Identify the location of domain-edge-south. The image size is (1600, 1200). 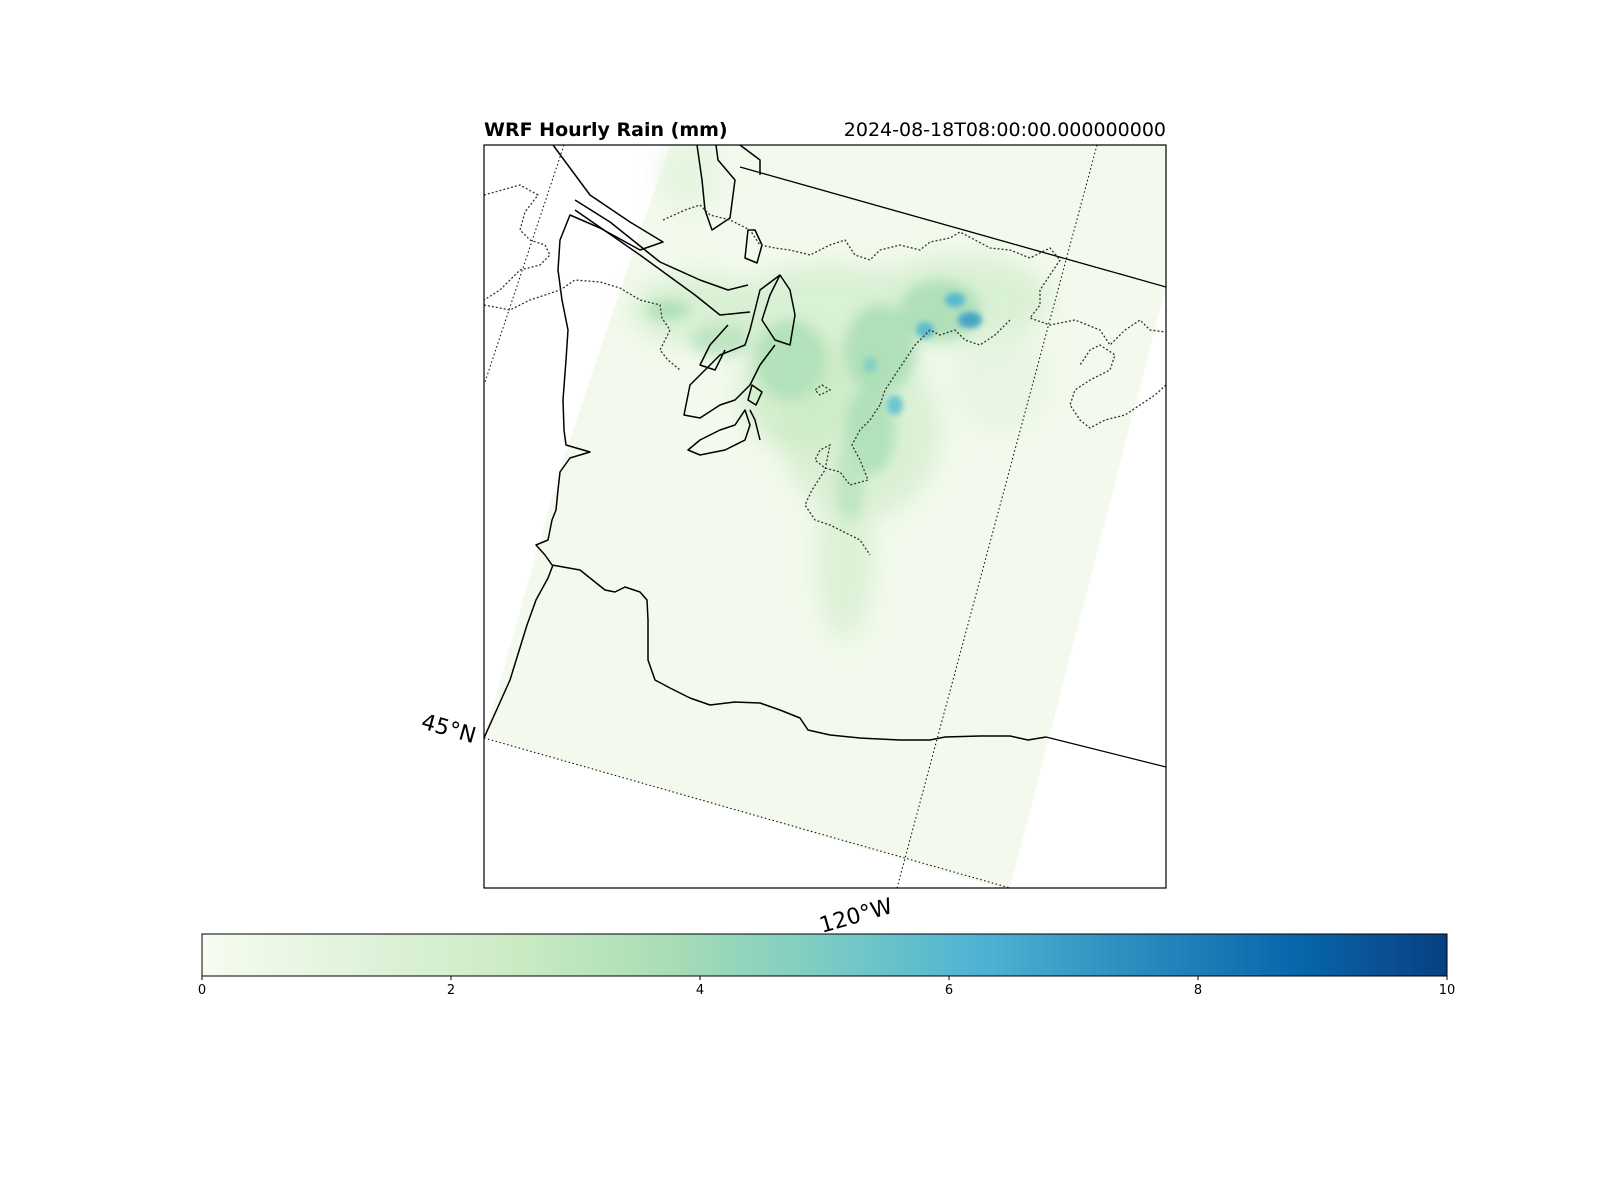
(1105, 752).